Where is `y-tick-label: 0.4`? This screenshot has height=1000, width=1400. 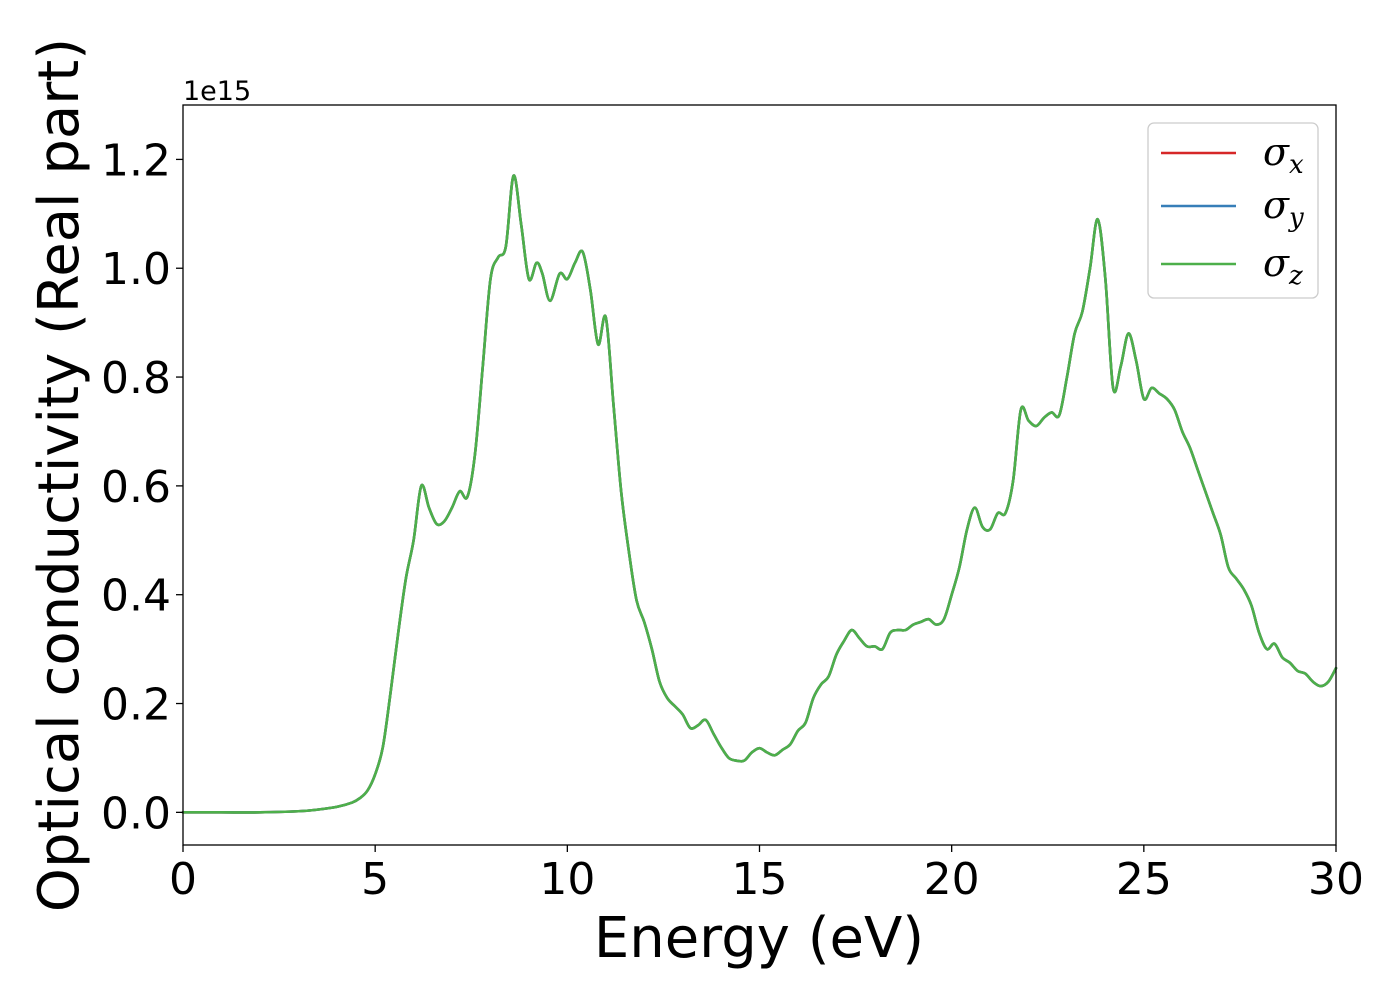
y-tick-label: 0.4 is located at coordinates (136, 596).